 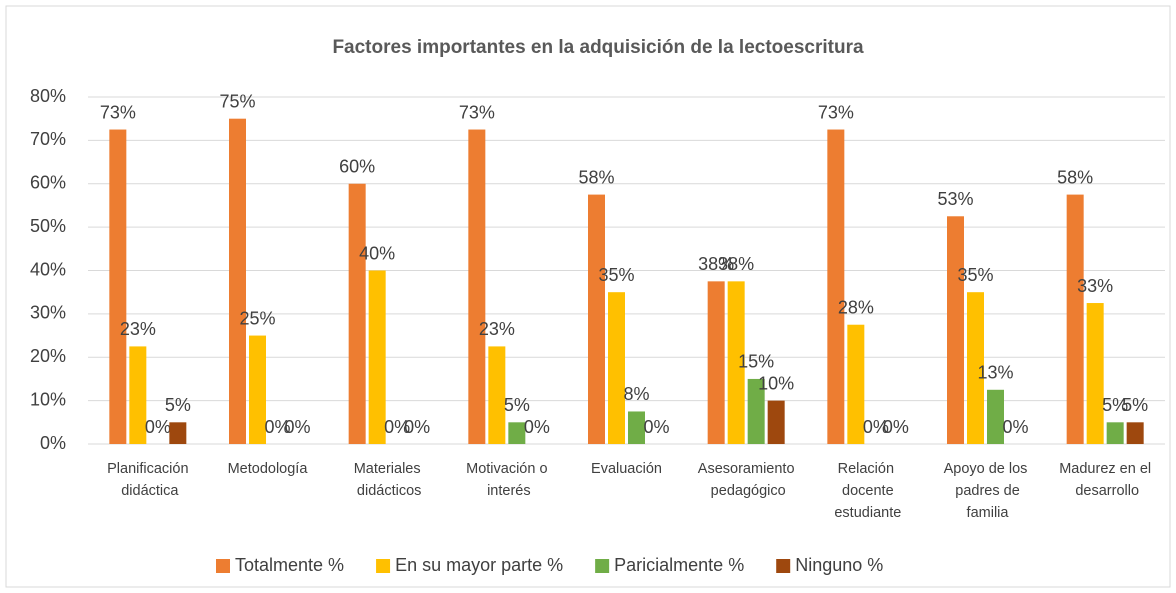 What do you see at coordinates (48, 139) in the screenshot?
I see `y-tick-label: 70%` at bounding box center [48, 139].